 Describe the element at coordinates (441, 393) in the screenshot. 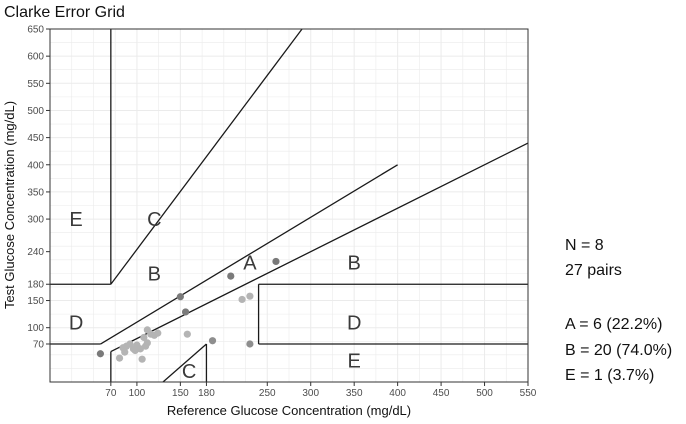

I see `x-tick-label: 450` at that location.